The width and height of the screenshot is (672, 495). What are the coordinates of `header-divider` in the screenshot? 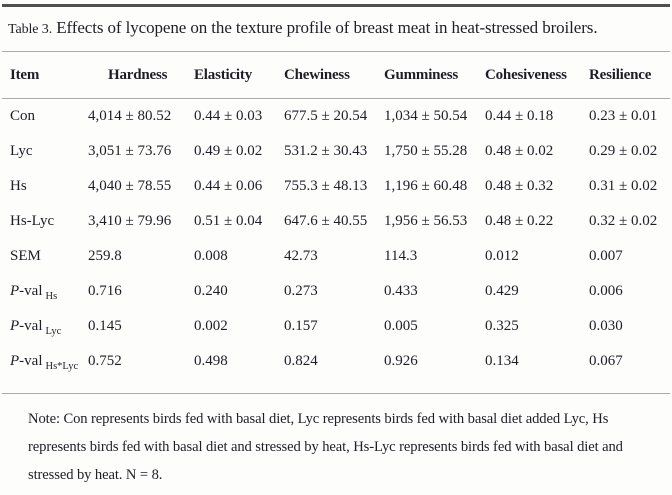 It's located at (336, 98).